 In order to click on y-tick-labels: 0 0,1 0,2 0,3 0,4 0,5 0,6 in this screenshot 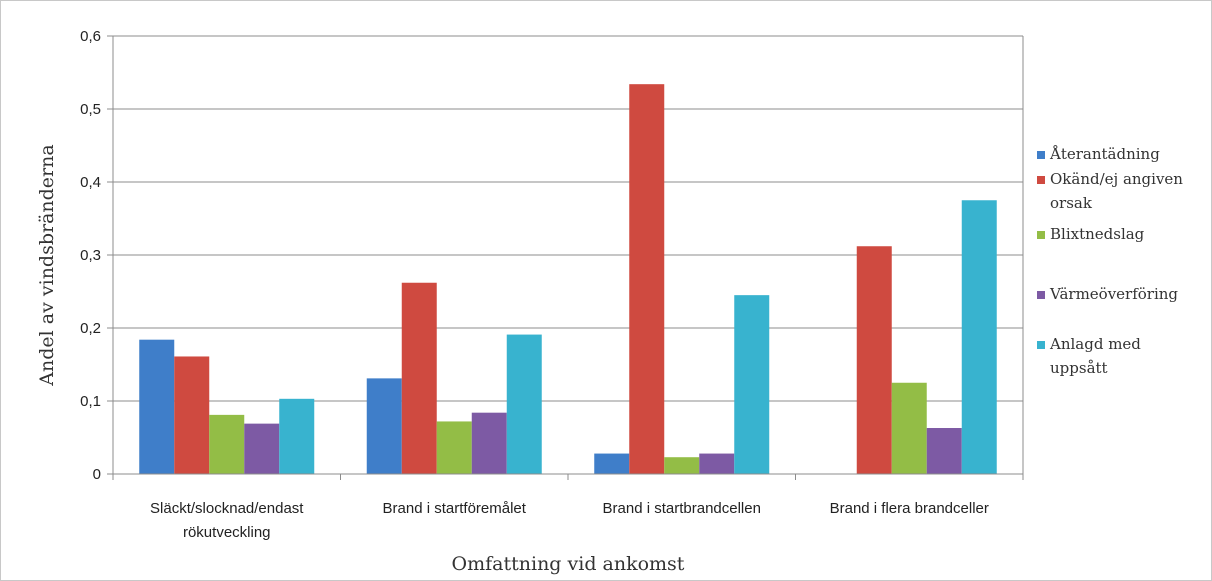, I will do `click(90, 255)`.